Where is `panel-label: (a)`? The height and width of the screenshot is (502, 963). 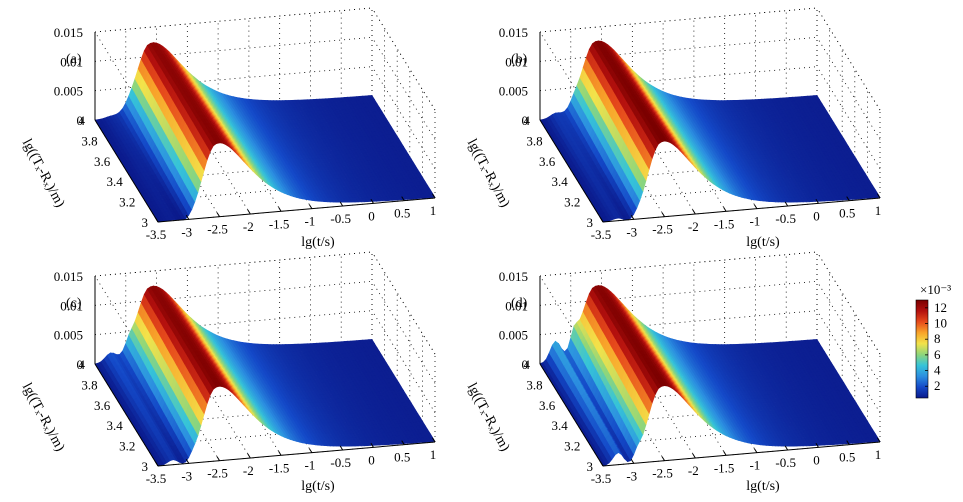 panel-label: (a) is located at coordinates (74, 59).